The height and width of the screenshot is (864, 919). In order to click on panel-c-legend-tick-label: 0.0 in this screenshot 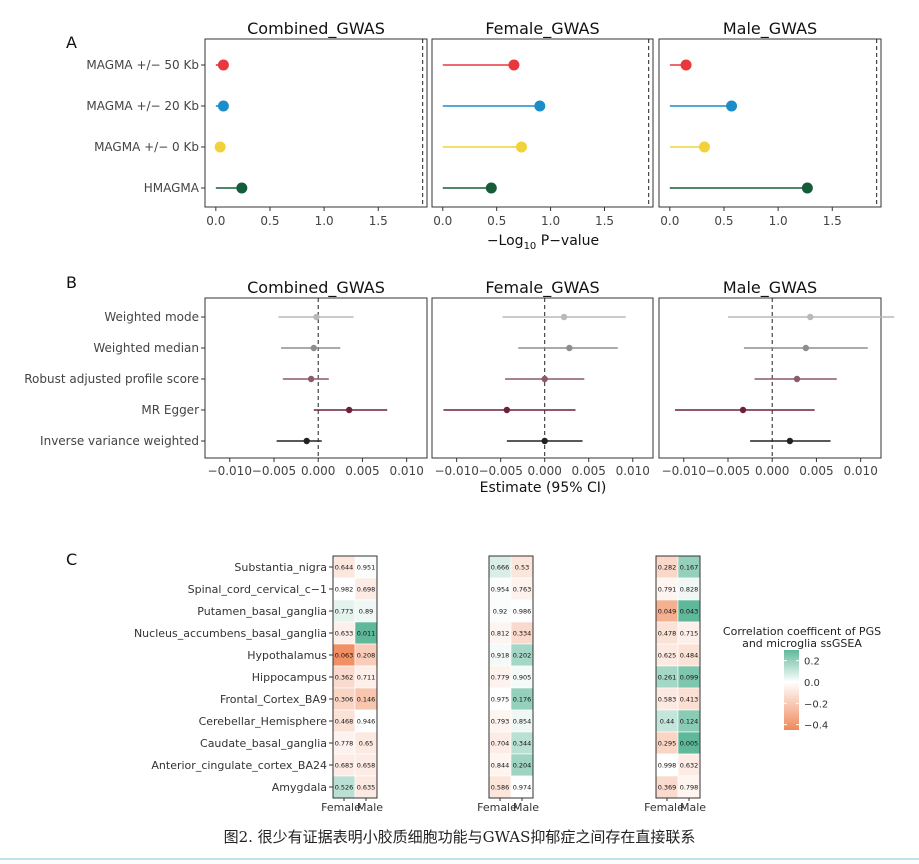, I will do `click(812, 683)`.